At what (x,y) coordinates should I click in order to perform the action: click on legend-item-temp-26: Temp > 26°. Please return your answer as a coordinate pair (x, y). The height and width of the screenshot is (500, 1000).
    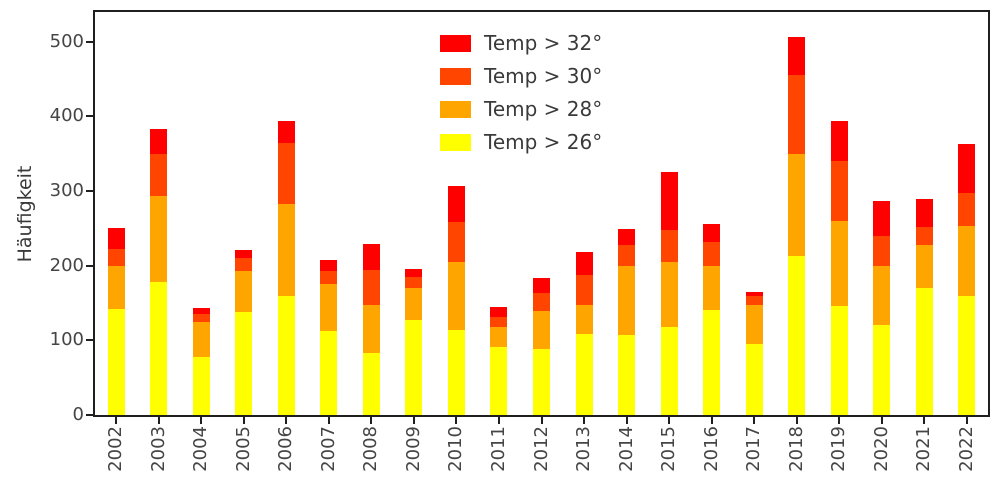
    Looking at the image, I should click on (521, 142).